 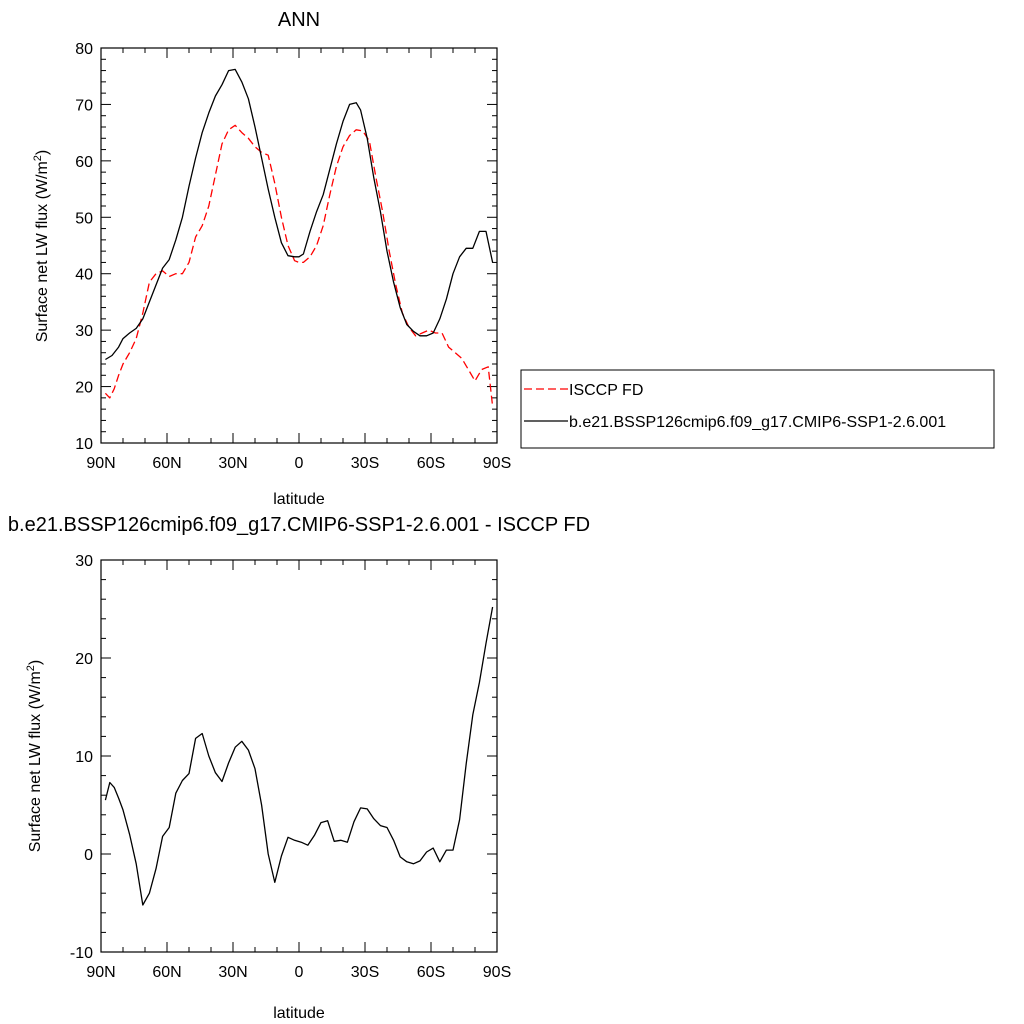 What do you see at coordinates (606, 390) in the screenshot?
I see `legend-label-isccp: ISCCP FD` at bounding box center [606, 390].